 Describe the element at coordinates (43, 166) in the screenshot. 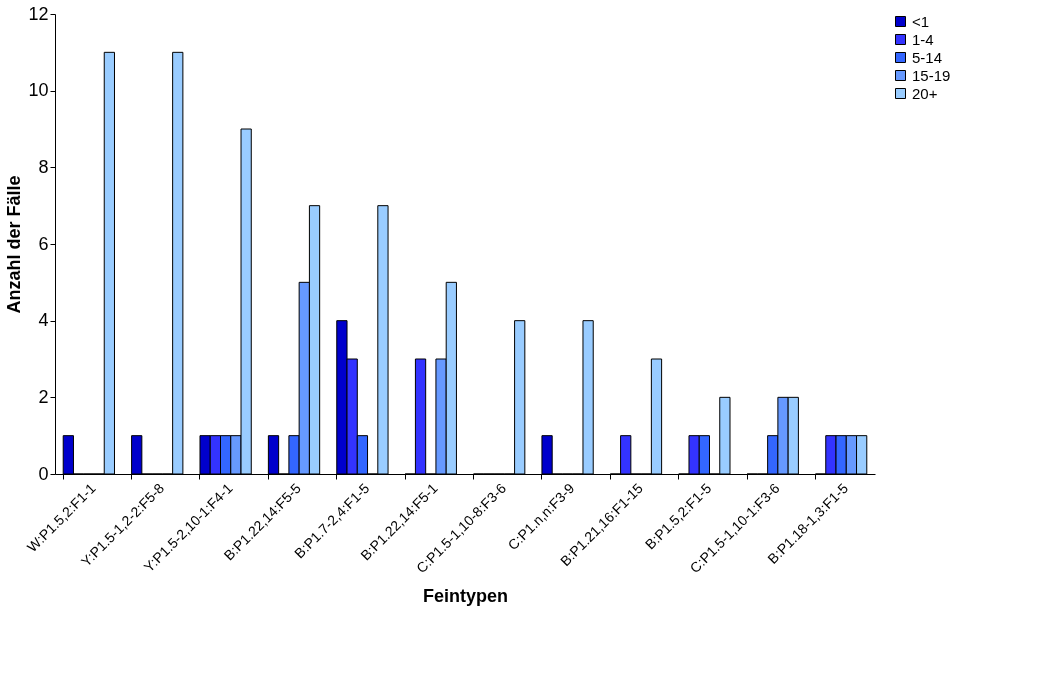

I see `y-tick-label: 8` at that location.